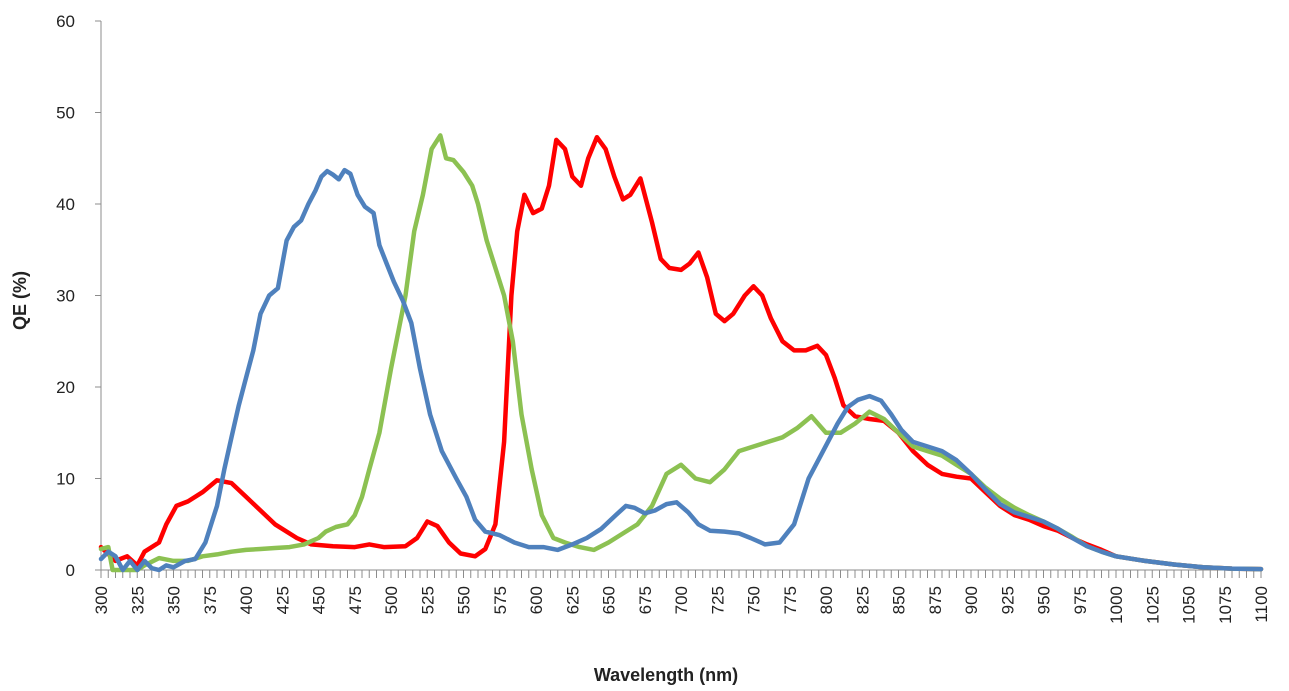  Describe the element at coordinates (65, 113) in the screenshot. I see `y-tick-label: 50` at that location.